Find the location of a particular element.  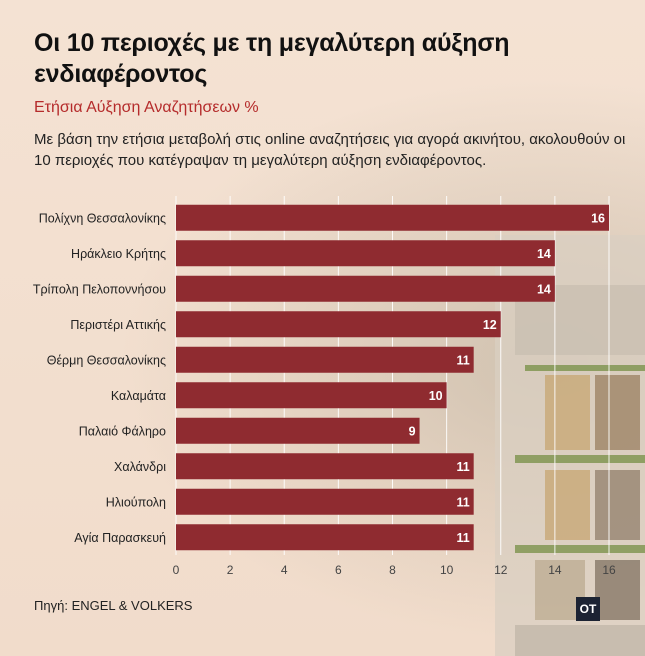

category-label: Παλαιό Φάληρο is located at coordinates (122, 431).